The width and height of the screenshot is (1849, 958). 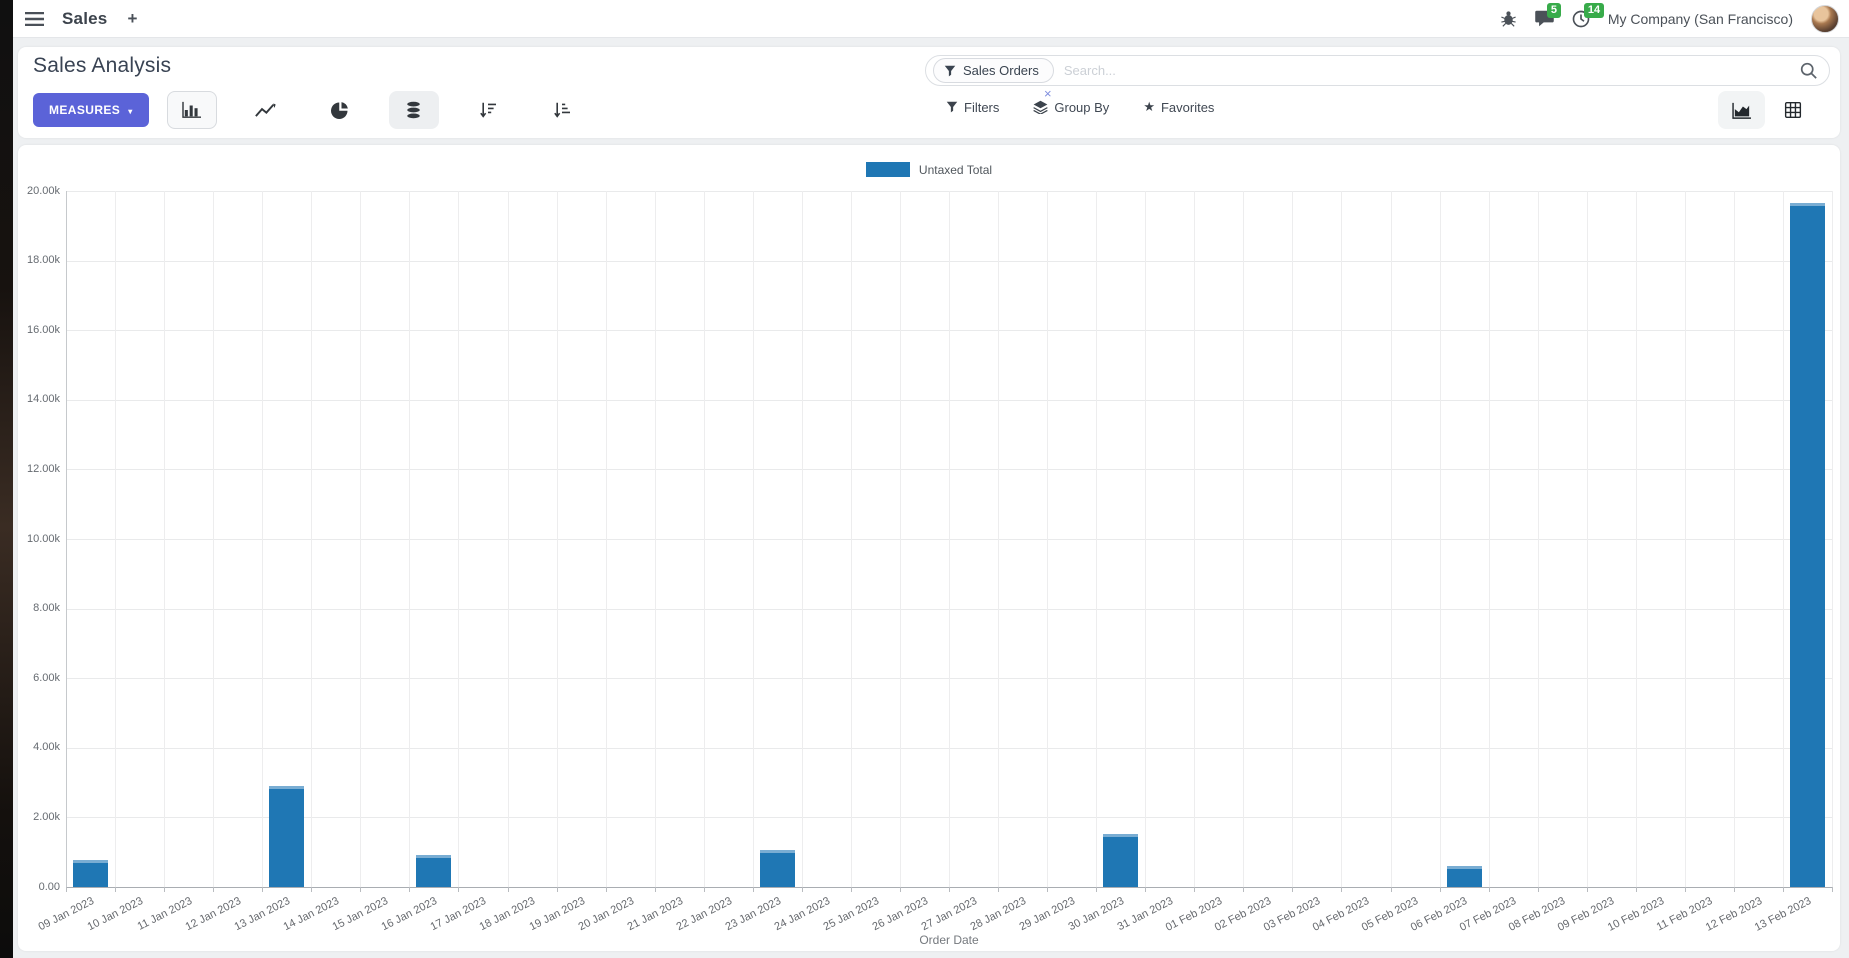 What do you see at coordinates (1426, 70) in the screenshot?
I see `search-input` at bounding box center [1426, 70].